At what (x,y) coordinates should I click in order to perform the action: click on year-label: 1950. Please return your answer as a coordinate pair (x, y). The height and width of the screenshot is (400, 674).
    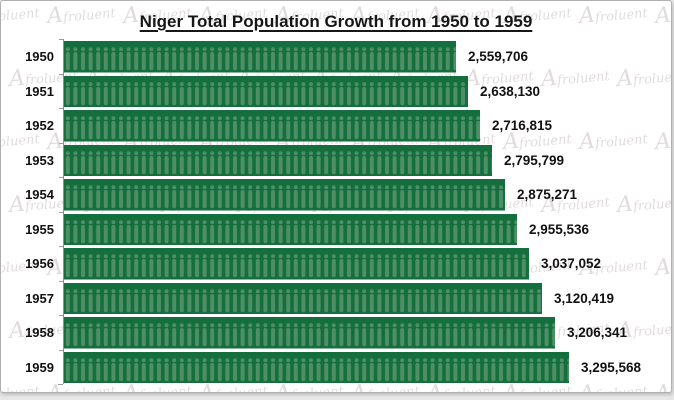
    Looking at the image, I should click on (39, 57).